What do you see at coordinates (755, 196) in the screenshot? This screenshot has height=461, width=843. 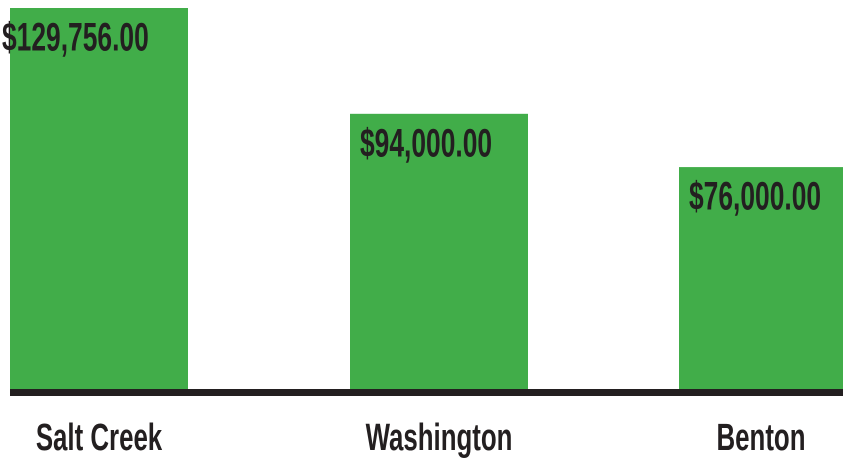 I see `value-label: $76,000.00` at bounding box center [755, 196].